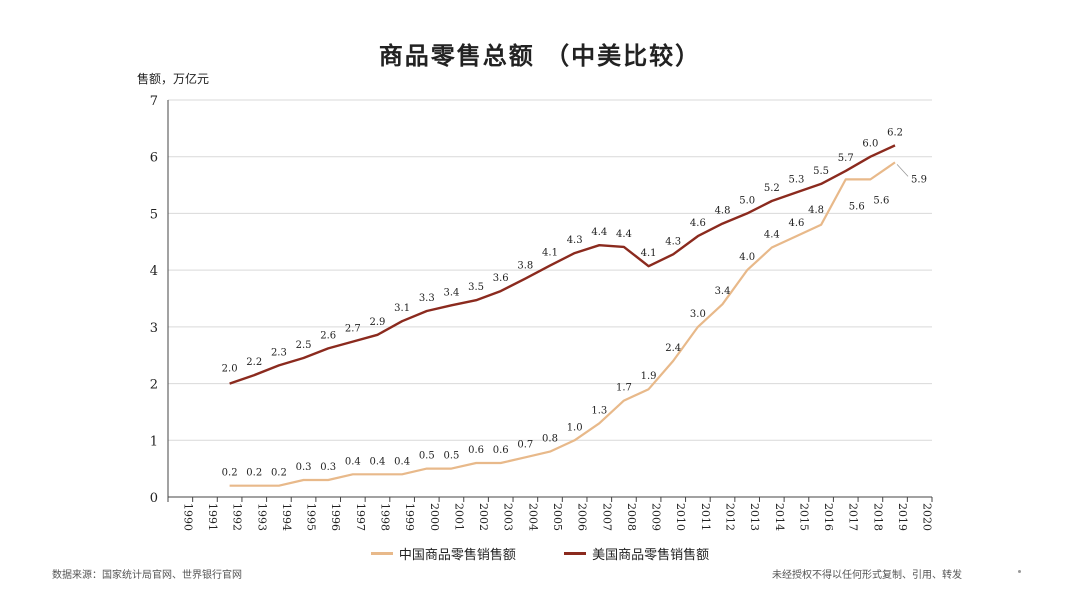 This screenshot has height=607, width=1080. Describe the element at coordinates (705, 517) in the screenshot. I see `x-tick-label: 2011` at that location.